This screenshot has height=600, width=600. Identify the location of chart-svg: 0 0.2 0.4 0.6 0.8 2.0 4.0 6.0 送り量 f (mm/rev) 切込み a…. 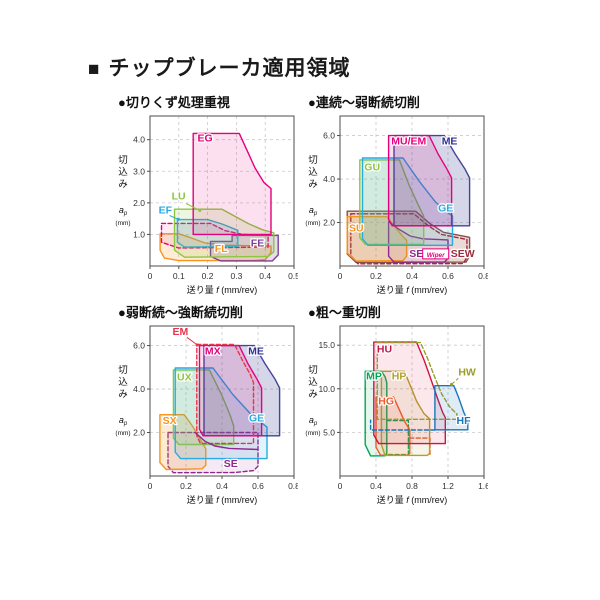
(396, 205).